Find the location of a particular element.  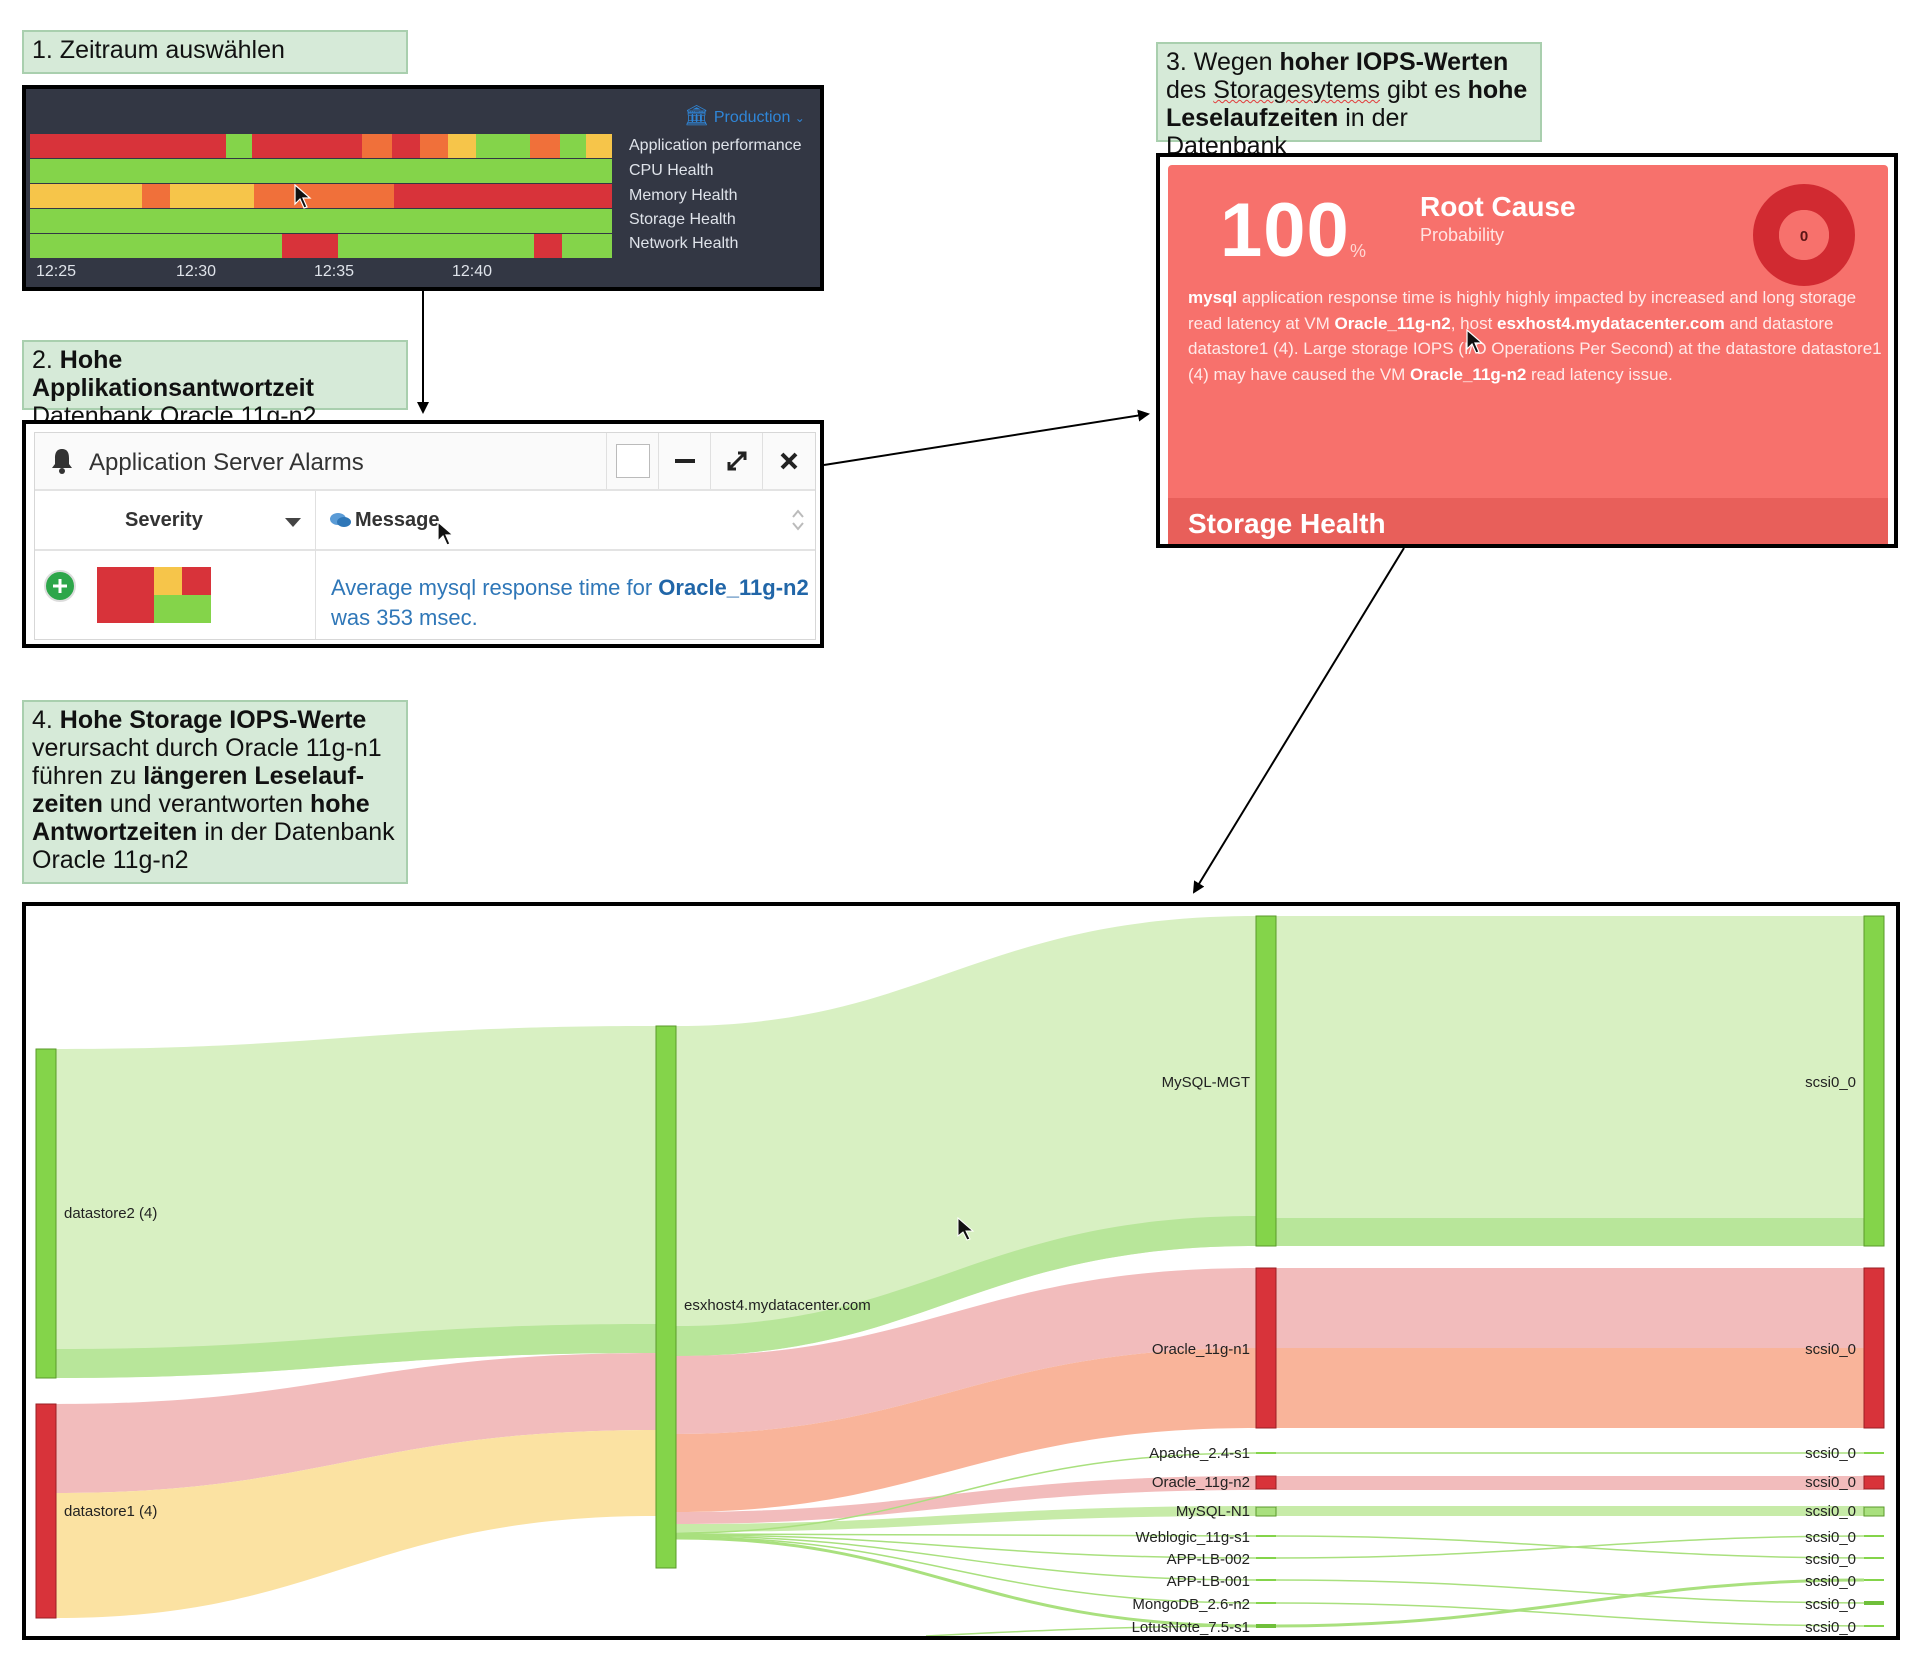

flow-host-mysql-n1 is located at coordinates (966, 1519).